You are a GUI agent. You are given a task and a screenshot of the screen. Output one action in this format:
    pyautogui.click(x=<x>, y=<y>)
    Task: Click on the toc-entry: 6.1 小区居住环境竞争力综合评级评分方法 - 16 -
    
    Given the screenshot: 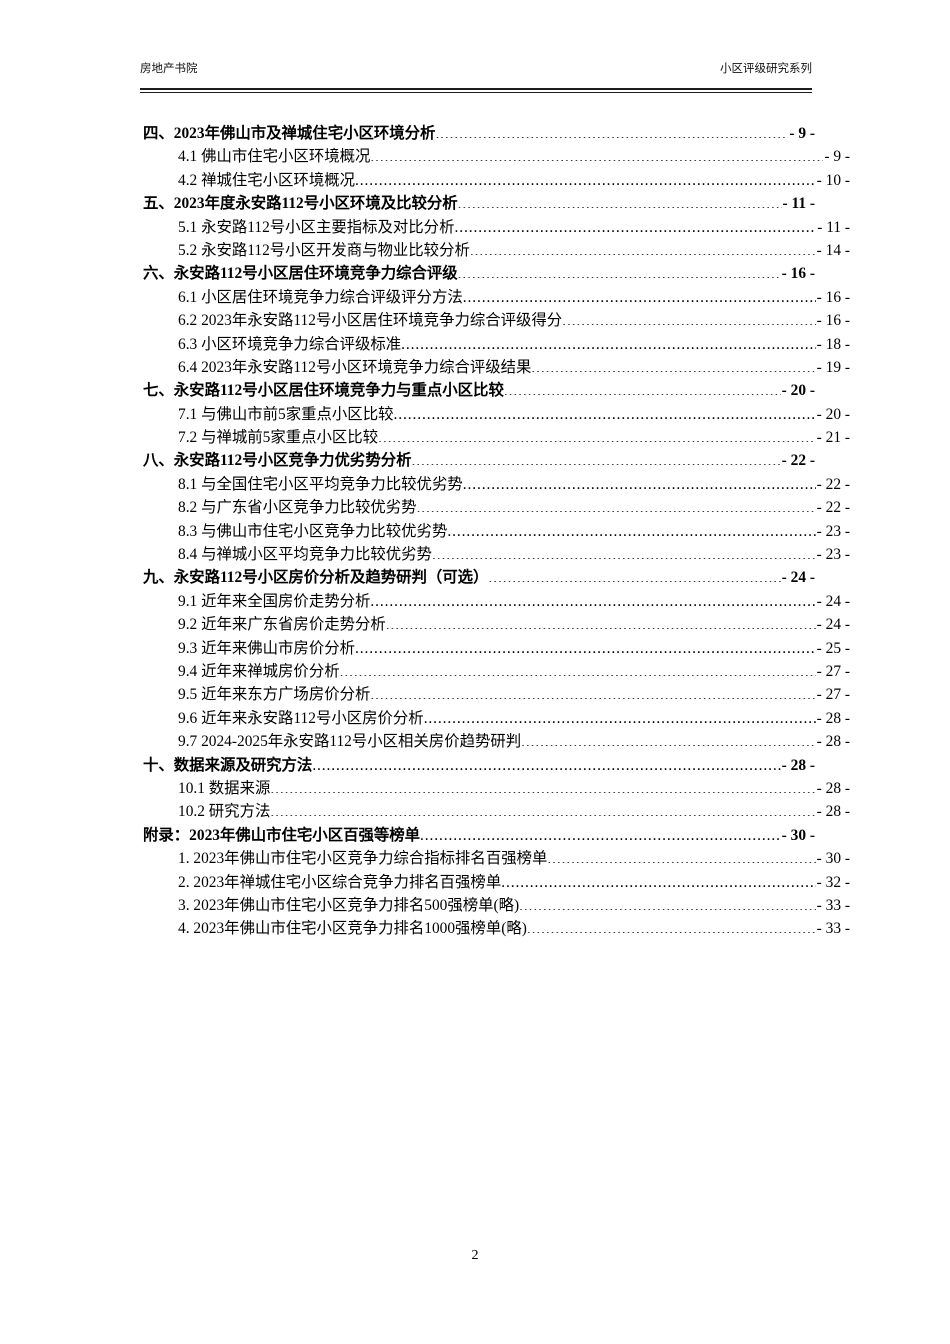 What is the action you would take?
    pyautogui.click(x=495, y=297)
    